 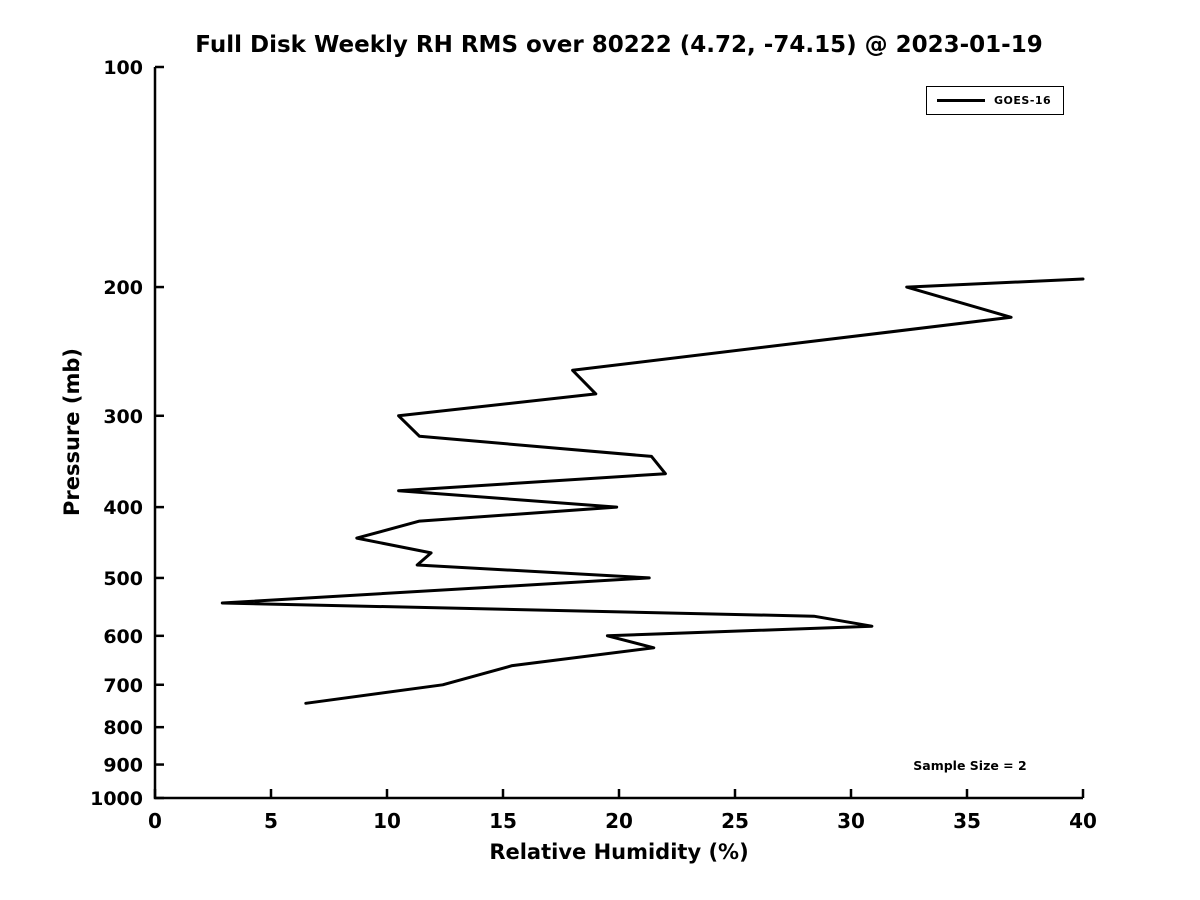 What do you see at coordinates (961, 100) in the screenshot?
I see `legend-line-sample` at bounding box center [961, 100].